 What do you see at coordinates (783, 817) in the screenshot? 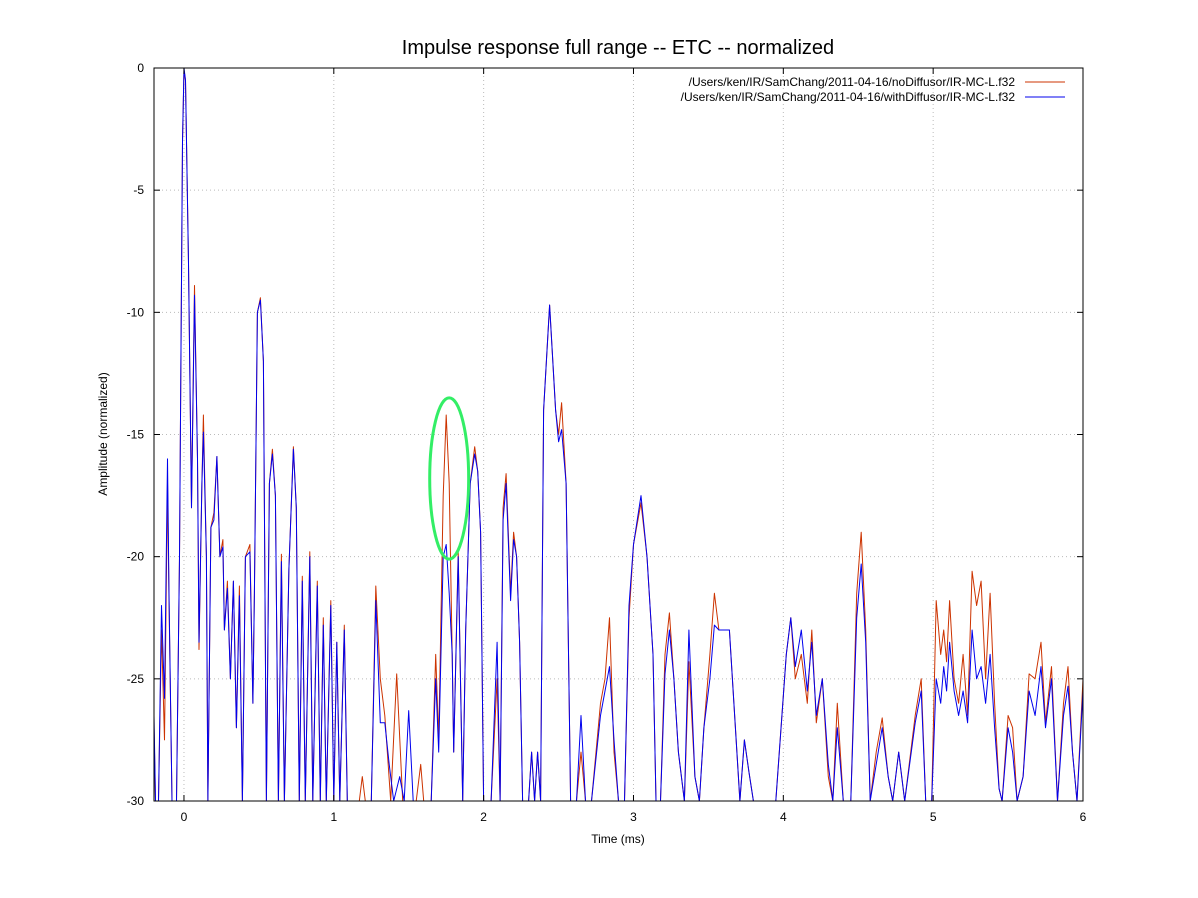
I see `x-tick-label: 4` at bounding box center [783, 817].